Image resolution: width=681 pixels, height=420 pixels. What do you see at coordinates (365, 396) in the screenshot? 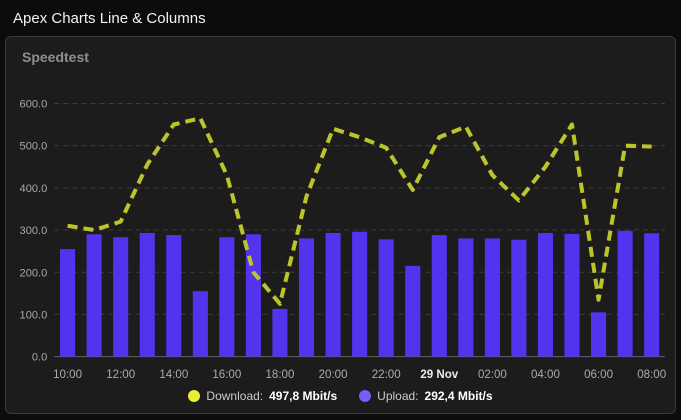
I see `upload-series-marker-icon` at bounding box center [365, 396].